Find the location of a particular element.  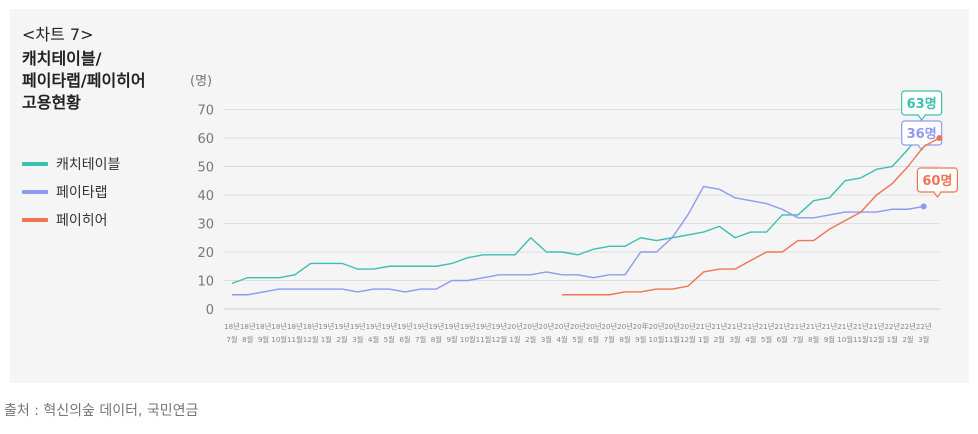

title-line-2: 페이타랩/페이히어 is located at coordinates (84, 80).